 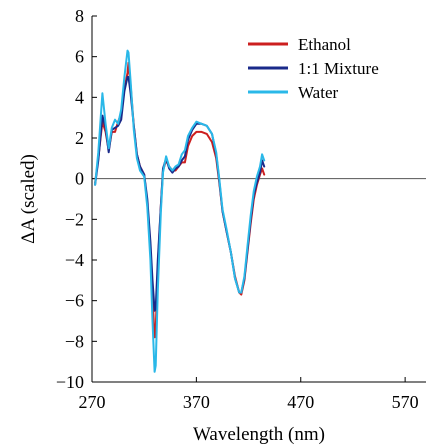 What do you see at coordinates (79, 179) in the screenshot?
I see `y-tick-label: 0` at bounding box center [79, 179].